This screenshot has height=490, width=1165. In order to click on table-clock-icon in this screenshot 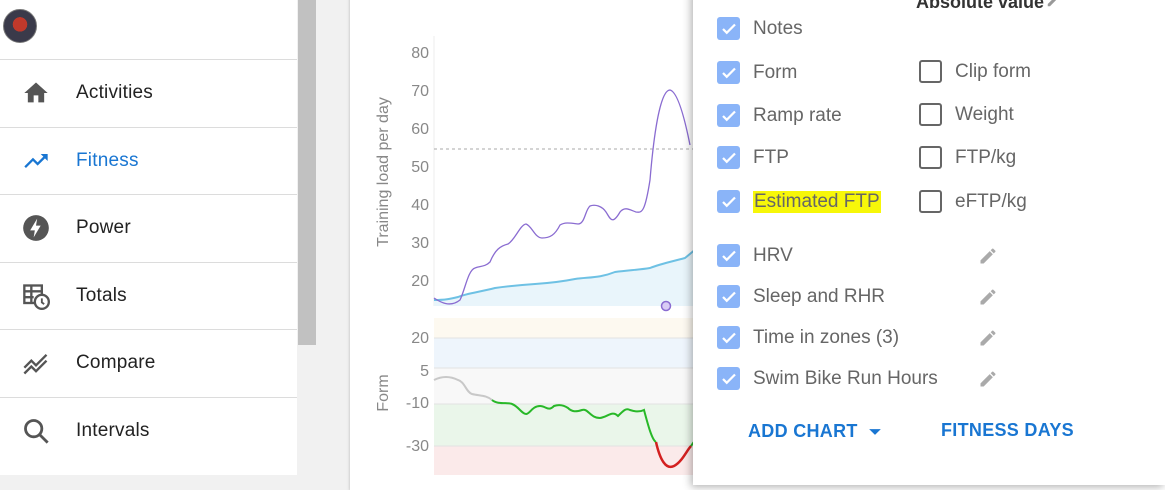, I will do `click(38, 296)`.